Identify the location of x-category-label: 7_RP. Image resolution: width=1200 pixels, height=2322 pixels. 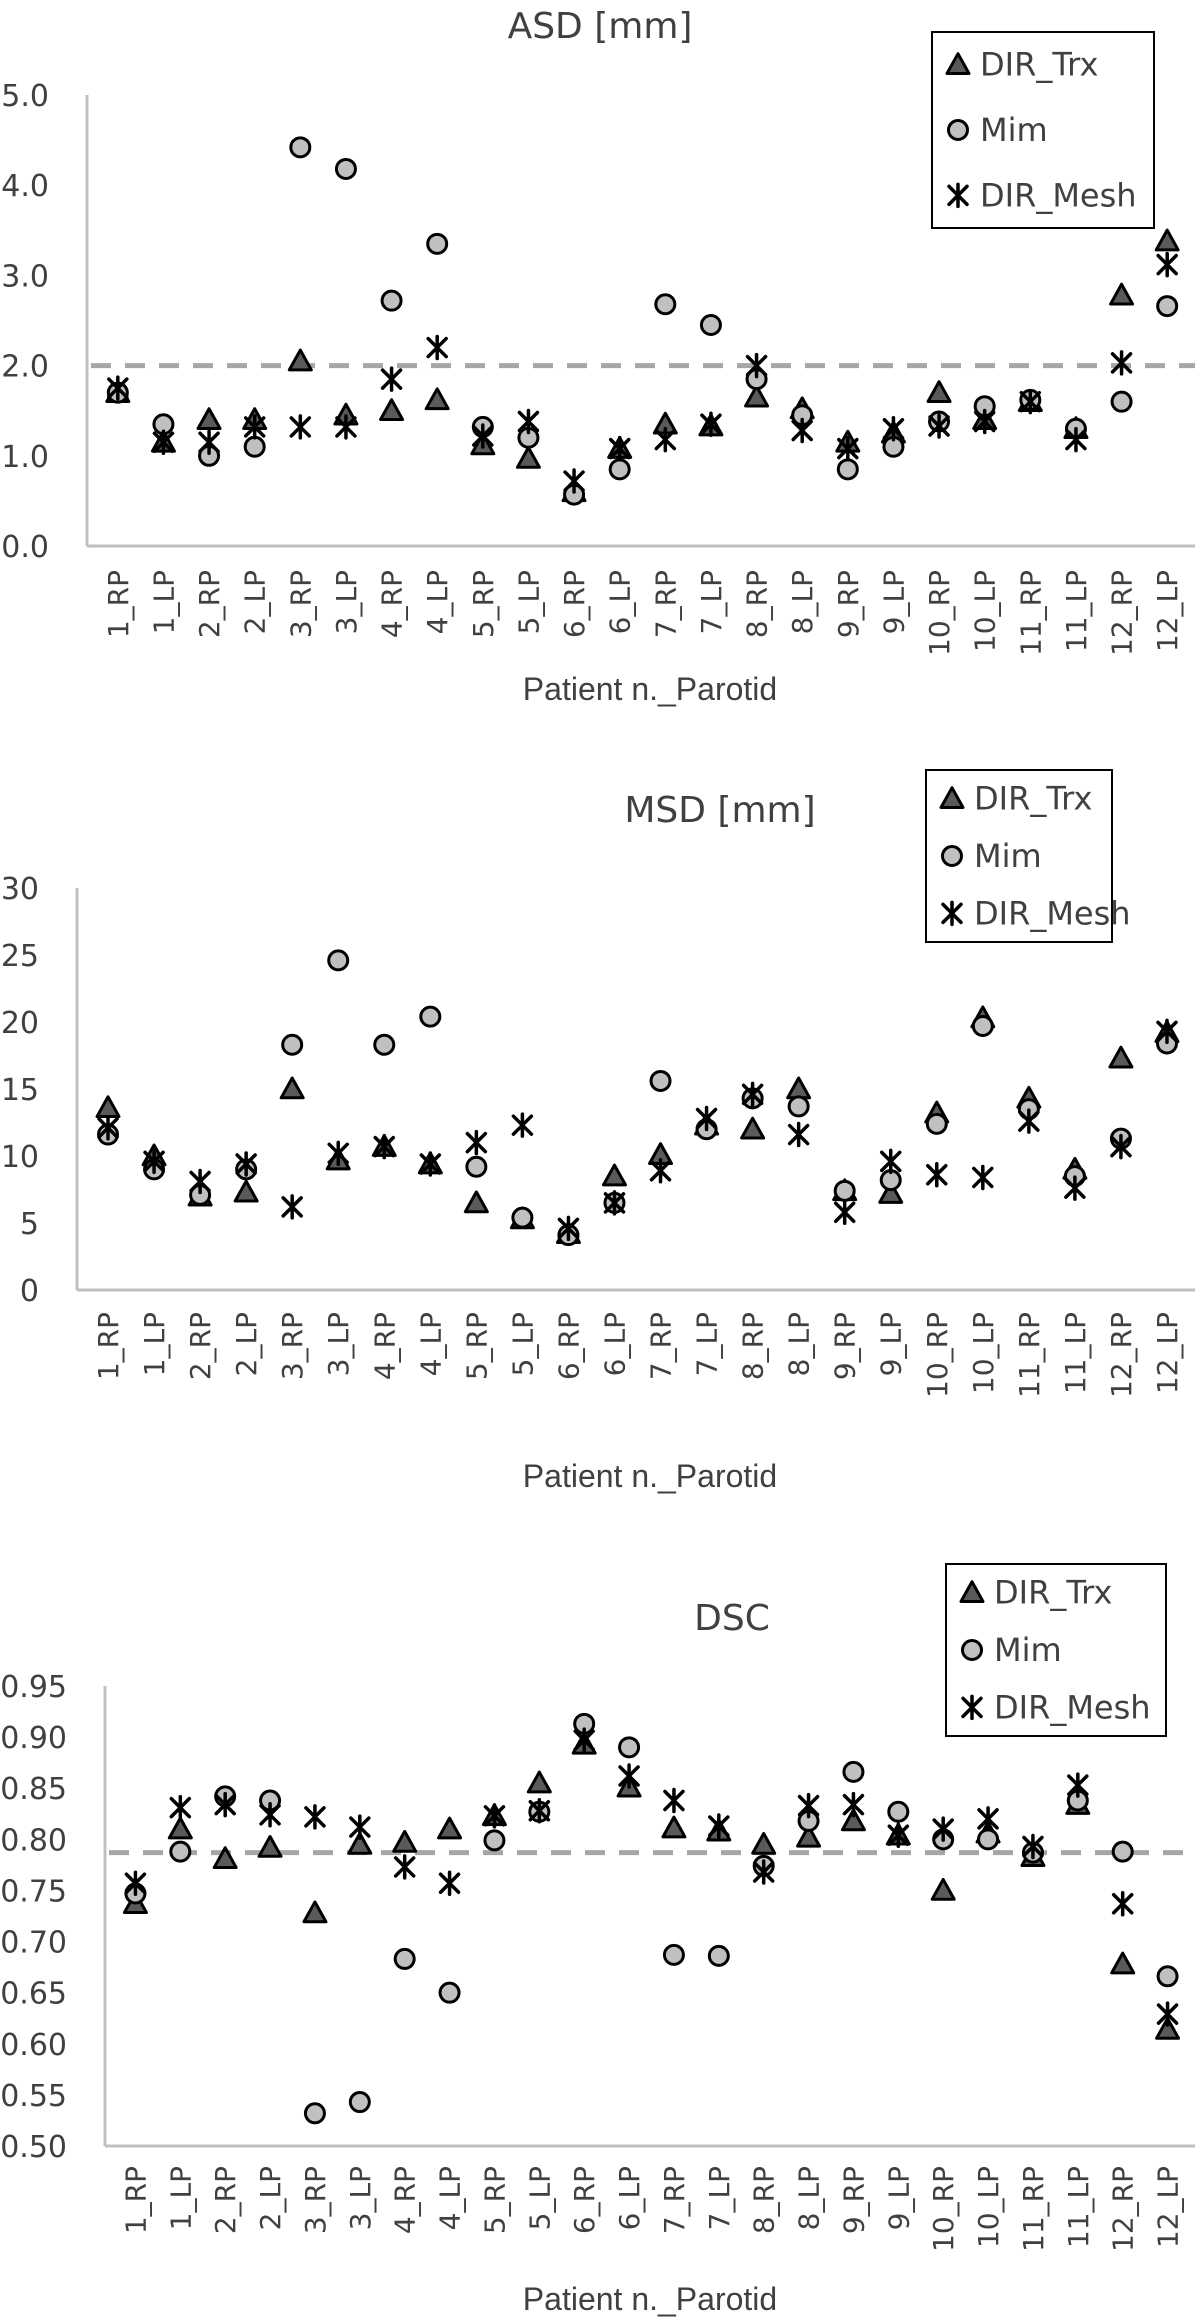
(674, 2200).